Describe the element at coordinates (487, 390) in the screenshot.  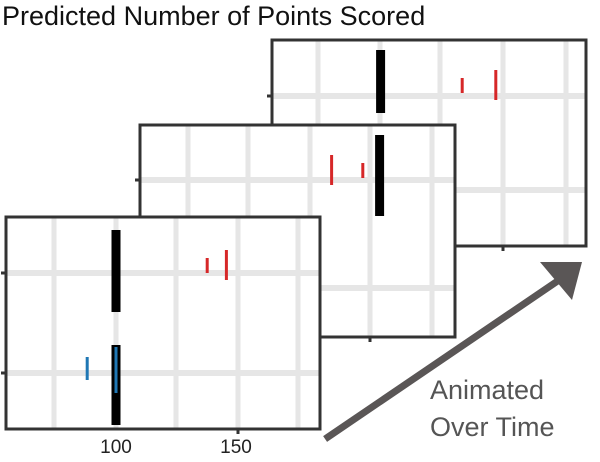
I see `caption-line-1: Animated` at that location.